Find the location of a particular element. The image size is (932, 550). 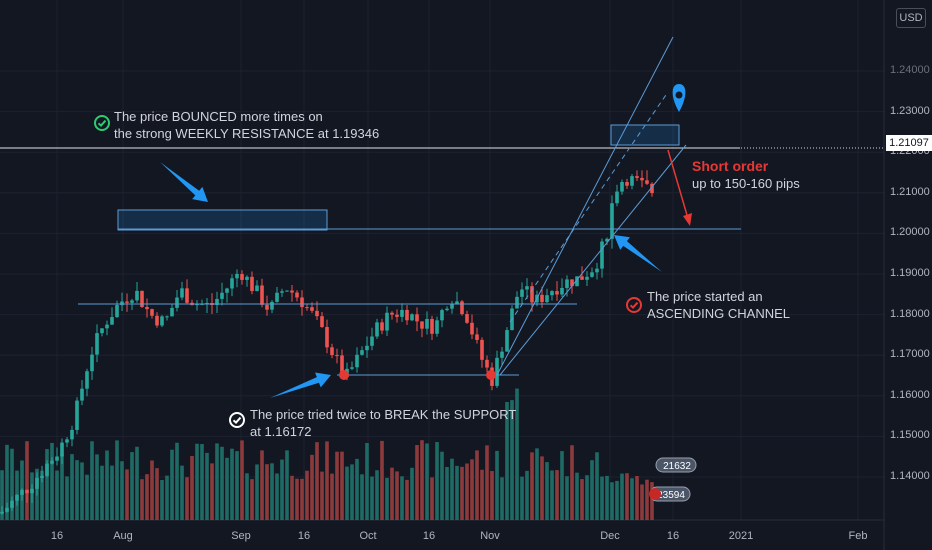

x-tick-label: Nov is located at coordinates (490, 536).